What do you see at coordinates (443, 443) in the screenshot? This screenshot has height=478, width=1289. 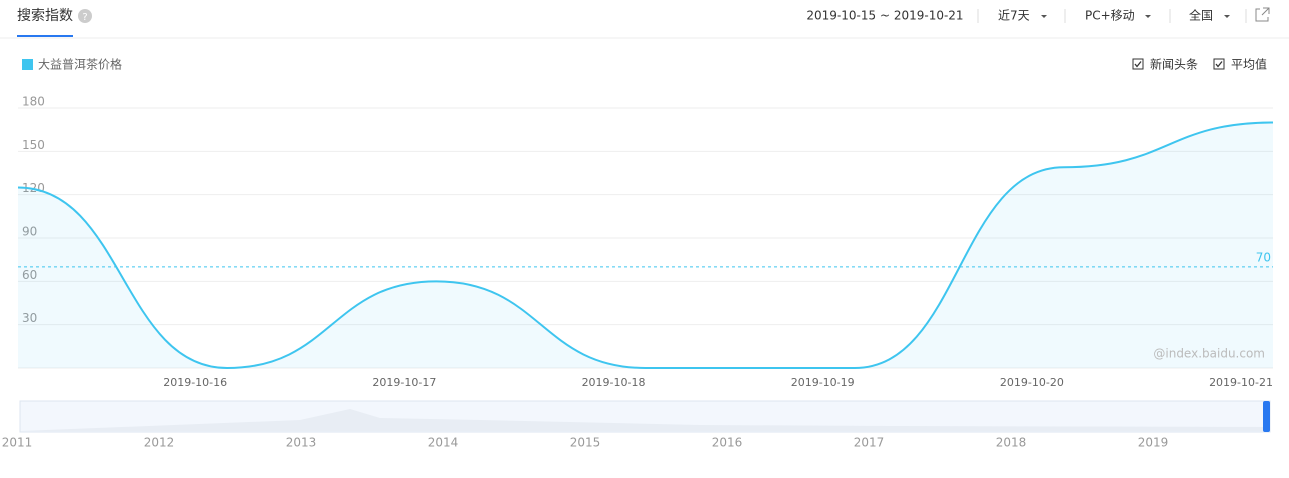 I see `timeline-year: 2014` at bounding box center [443, 443].